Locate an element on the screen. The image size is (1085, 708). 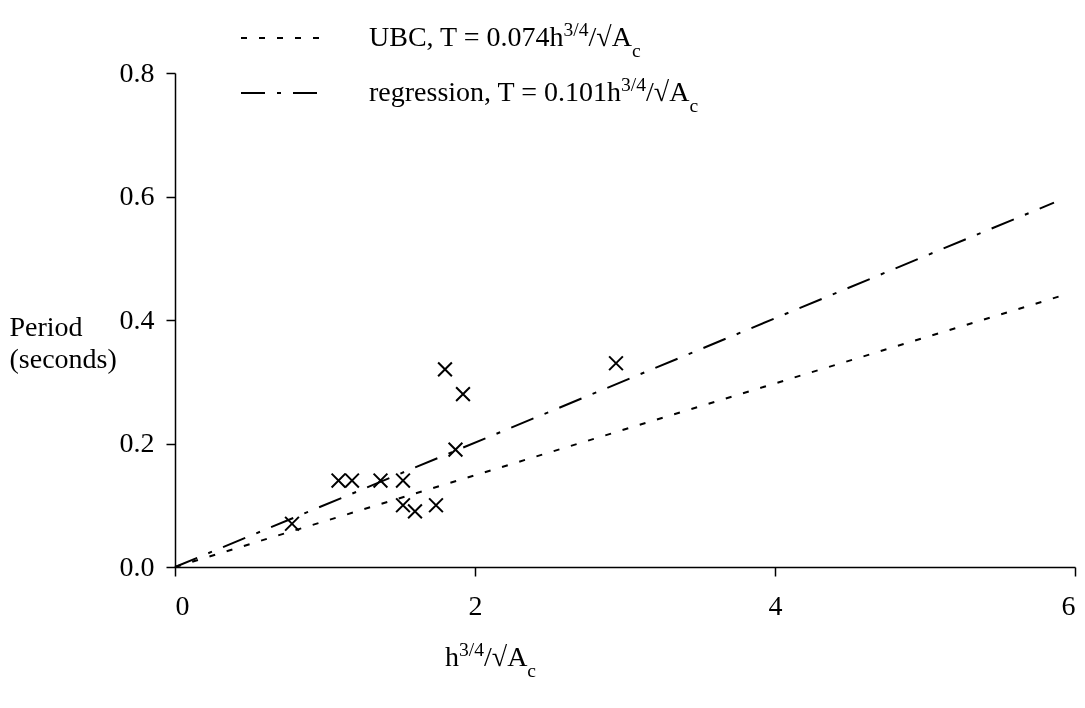
x-tick-label: 0 is located at coordinates (182, 605).